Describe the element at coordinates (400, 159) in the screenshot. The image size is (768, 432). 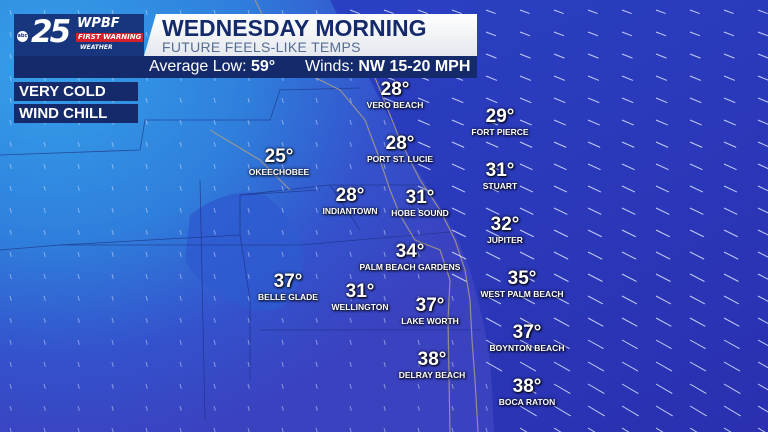
I see `city-name: PORT ST. LUCIE` at that location.